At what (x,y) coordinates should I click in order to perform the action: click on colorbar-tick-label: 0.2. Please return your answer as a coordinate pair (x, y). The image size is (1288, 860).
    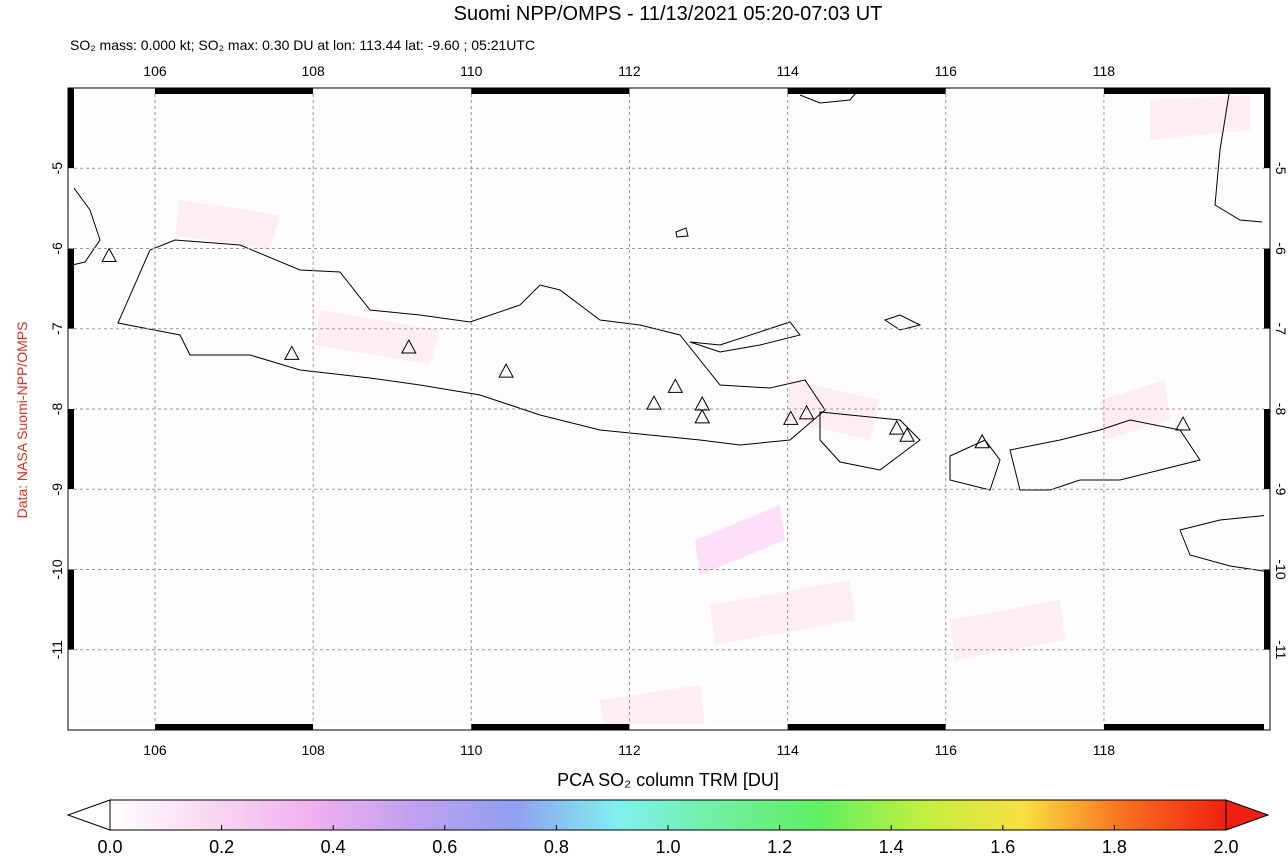
    Looking at the image, I should click on (221, 846).